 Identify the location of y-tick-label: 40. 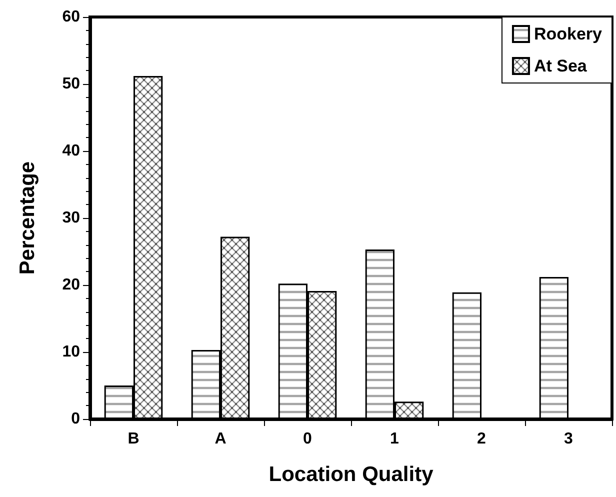
(71, 151).